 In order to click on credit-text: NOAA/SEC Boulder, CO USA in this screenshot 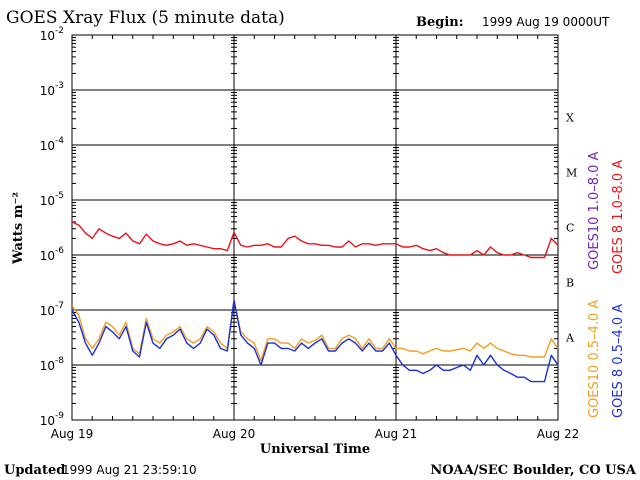, I will do `click(533, 470)`.